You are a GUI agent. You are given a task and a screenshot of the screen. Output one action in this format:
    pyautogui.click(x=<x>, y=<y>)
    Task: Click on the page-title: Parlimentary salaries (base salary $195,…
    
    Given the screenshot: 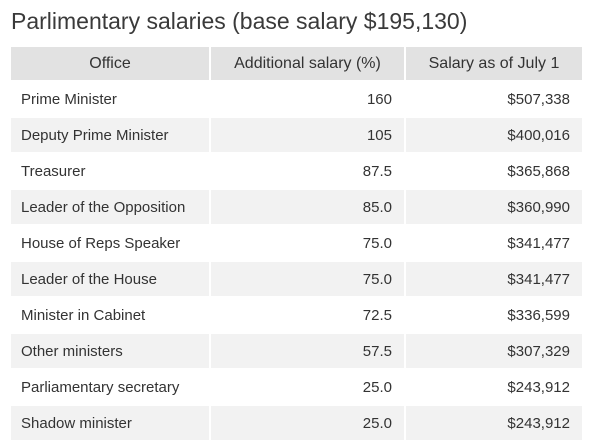 What is the action you would take?
    pyautogui.click(x=239, y=21)
    